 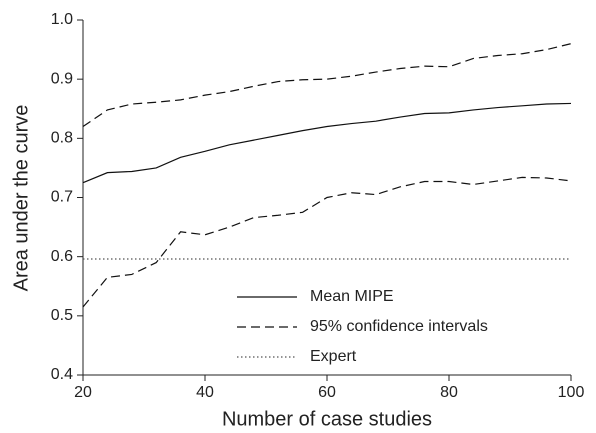 What do you see at coordinates (62, 256) in the screenshot?
I see `y-tick-label: 0.6` at bounding box center [62, 256].